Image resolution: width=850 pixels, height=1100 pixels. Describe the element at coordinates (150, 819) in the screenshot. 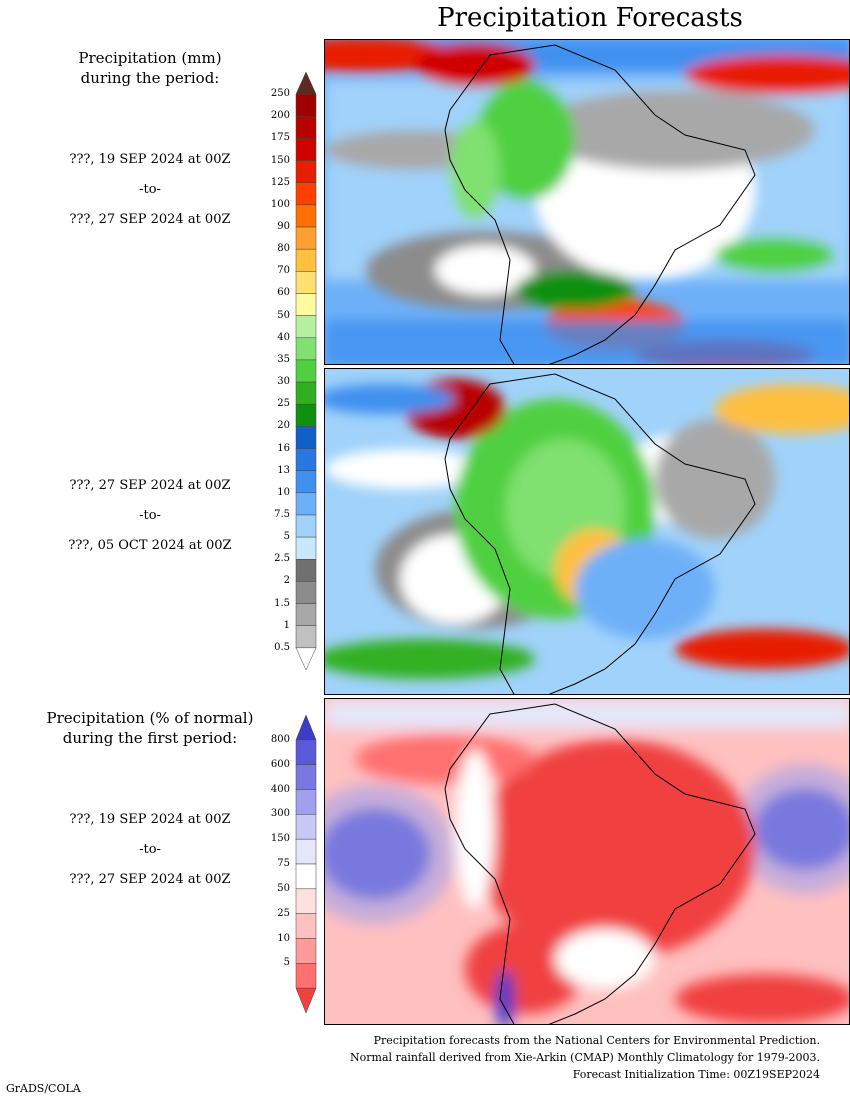

I see `period-3-from: ???, 19 SEP 2024 at 00Z` at that location.